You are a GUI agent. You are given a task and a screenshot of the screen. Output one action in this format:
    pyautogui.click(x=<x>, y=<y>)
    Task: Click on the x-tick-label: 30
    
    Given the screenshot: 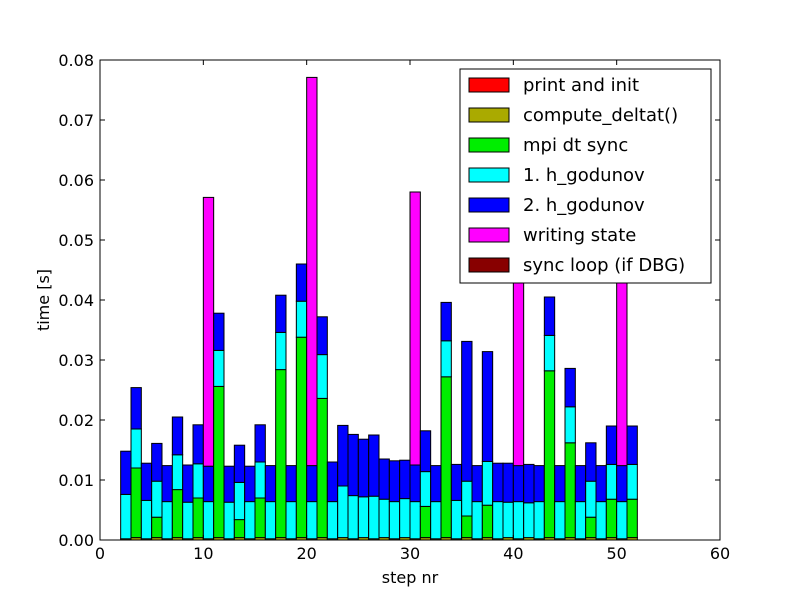 What is the action you would take?
    pyautogui.click(x=410, y=553)
    